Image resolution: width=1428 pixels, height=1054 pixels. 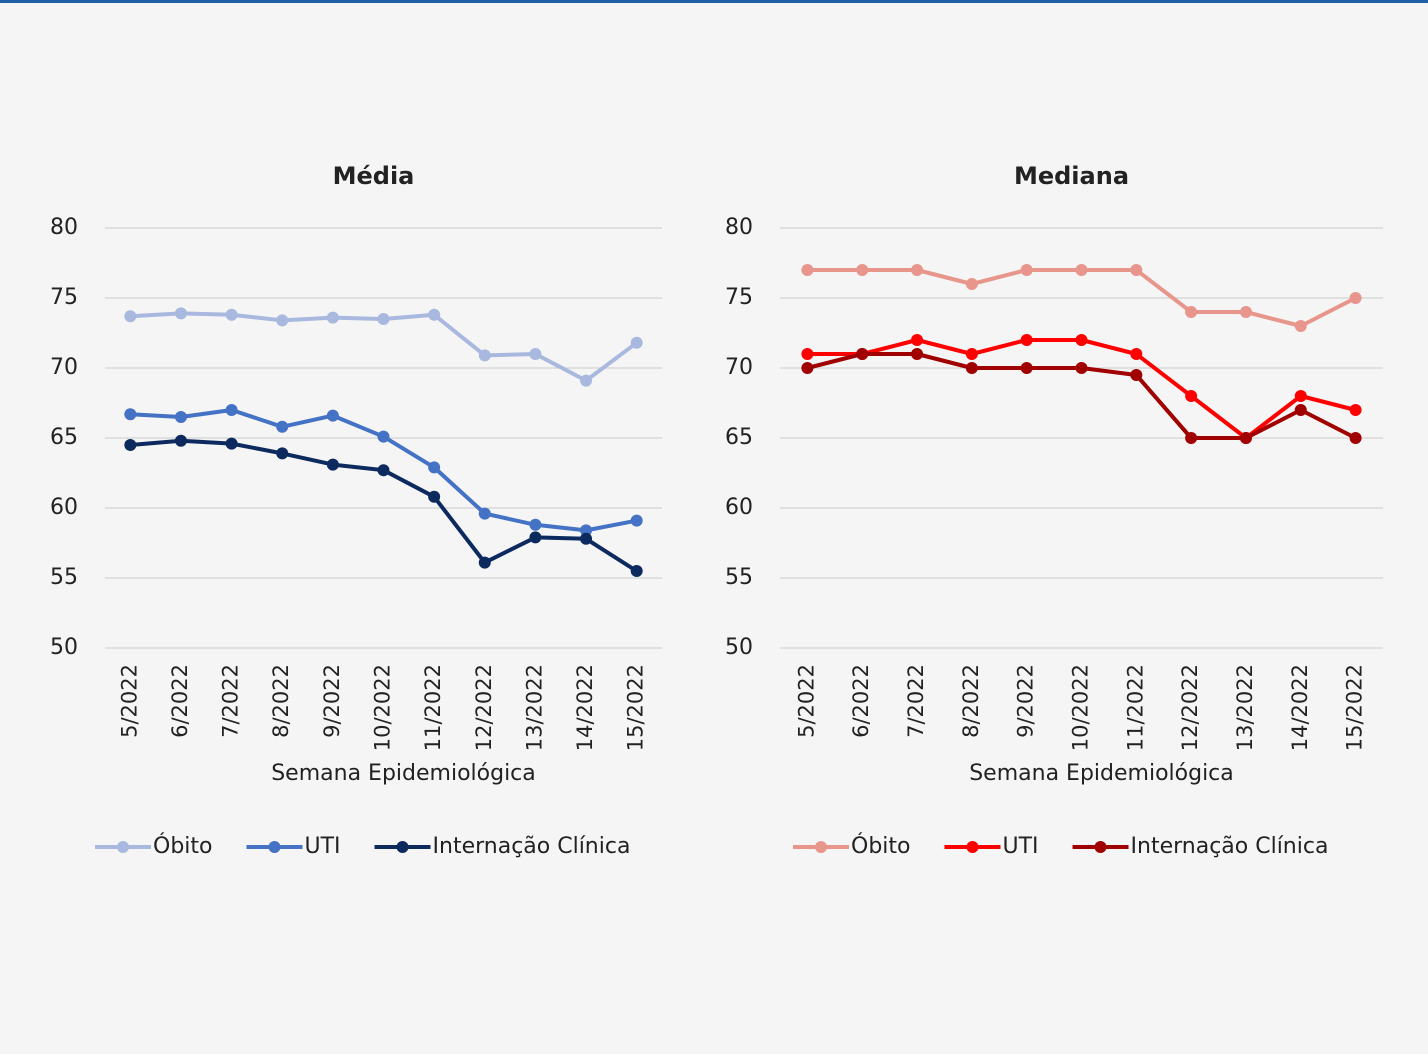 What do you see at coordinates (384, 505) in the screenshot?
I see `series-line` at bounding box center [384, 505].